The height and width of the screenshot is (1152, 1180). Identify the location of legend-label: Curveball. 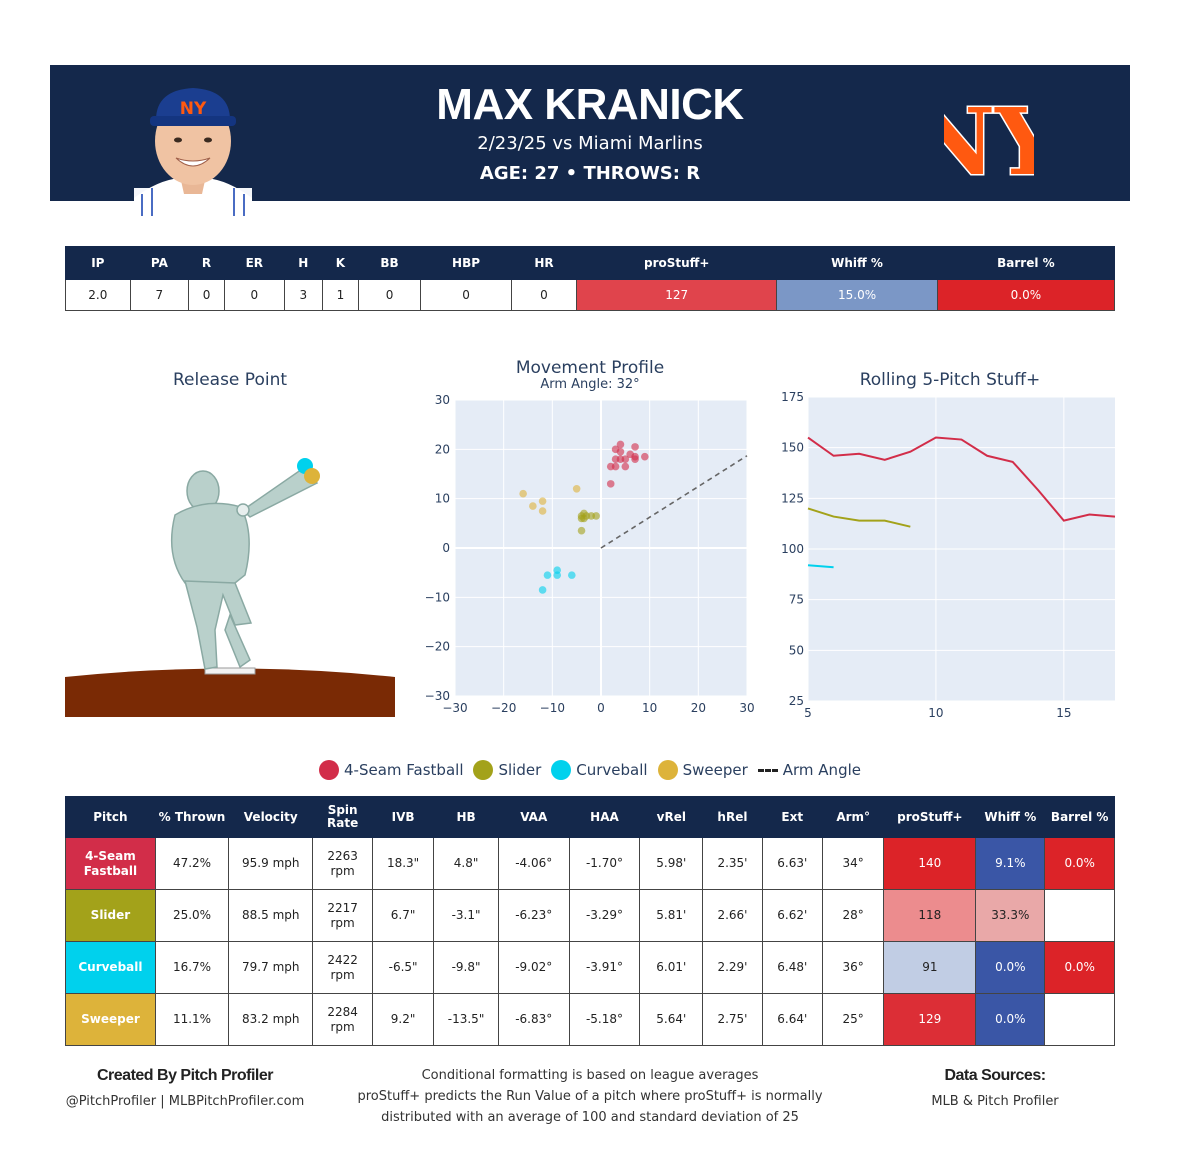
(612, 770).